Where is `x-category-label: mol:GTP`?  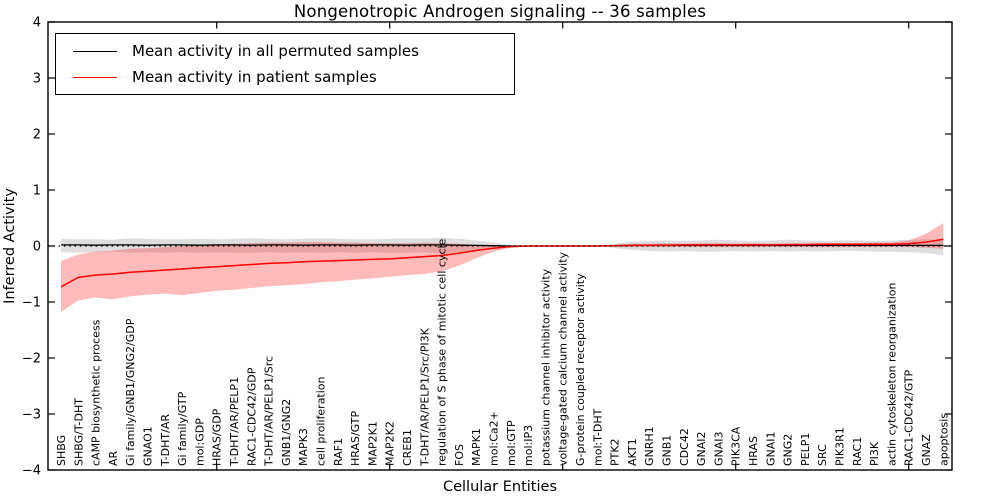 x-category-label: mol:GTP is located at coordinates (511, 443).